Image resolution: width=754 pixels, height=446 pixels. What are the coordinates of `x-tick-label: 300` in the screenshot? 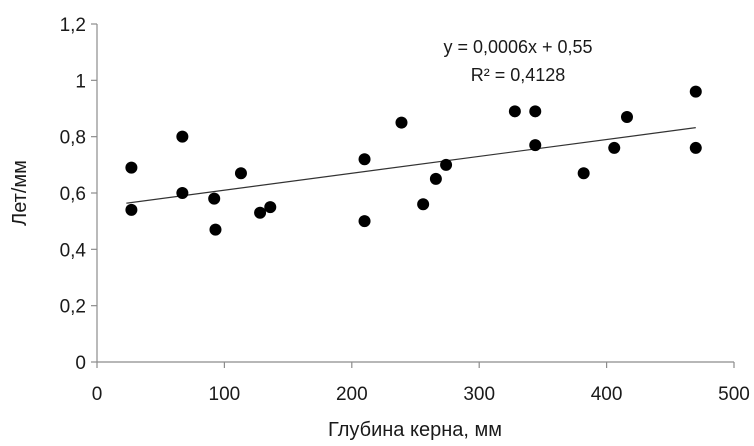 It's located at (479, 394).